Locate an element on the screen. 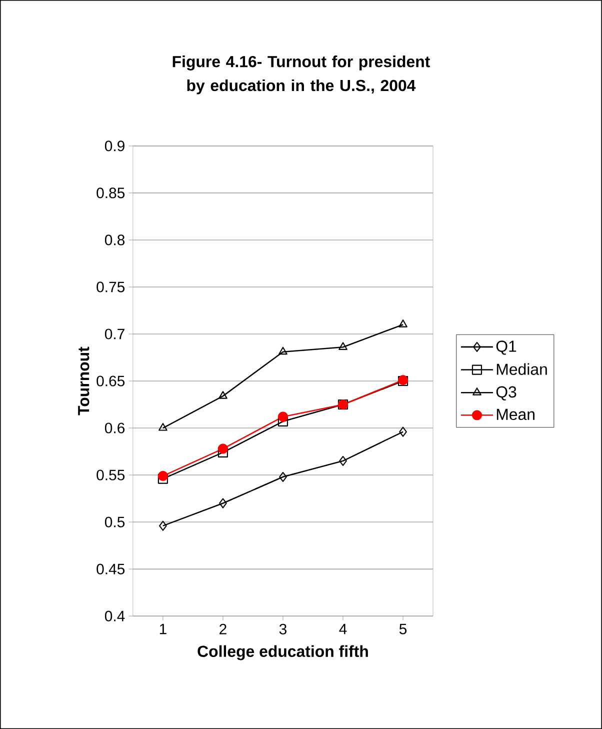  y-tick-label: 0.65 is located at coordinates (110, 381).